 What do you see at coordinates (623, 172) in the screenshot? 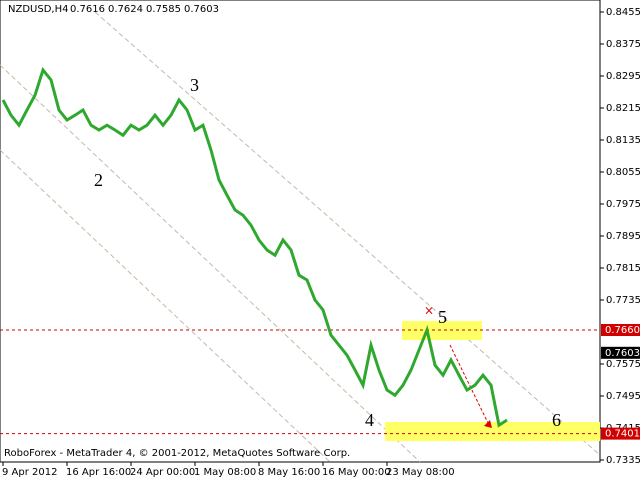
I see `y-tick-label: 0.8055` at bounding box center [623, 172].